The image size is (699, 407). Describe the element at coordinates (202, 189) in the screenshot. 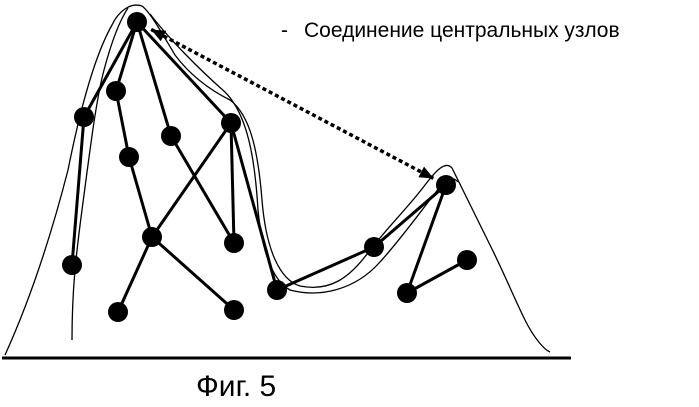

I see `edge-n4-n9` at that location.